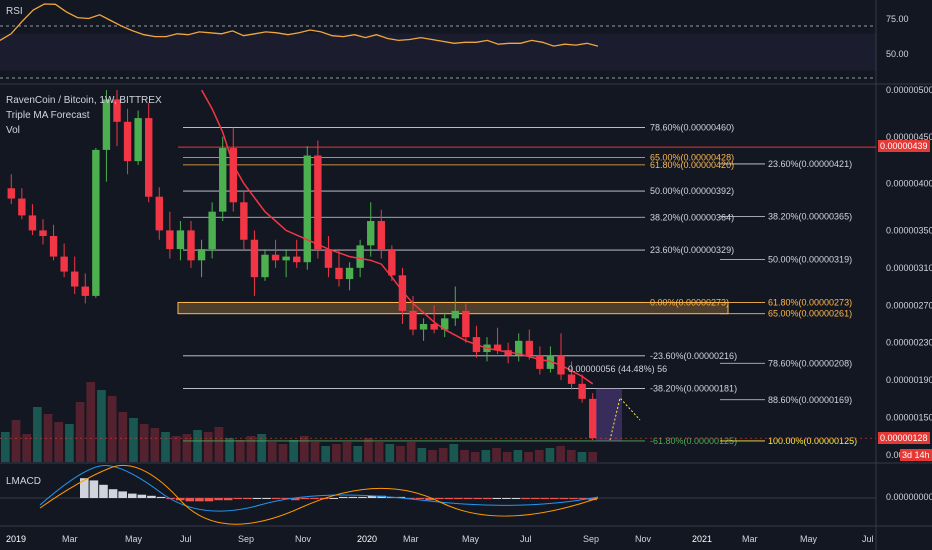 This screenshot has height=550, width=932. I want to click on fib-level-label: 23.60%(0.00000329), so click(692, 250).